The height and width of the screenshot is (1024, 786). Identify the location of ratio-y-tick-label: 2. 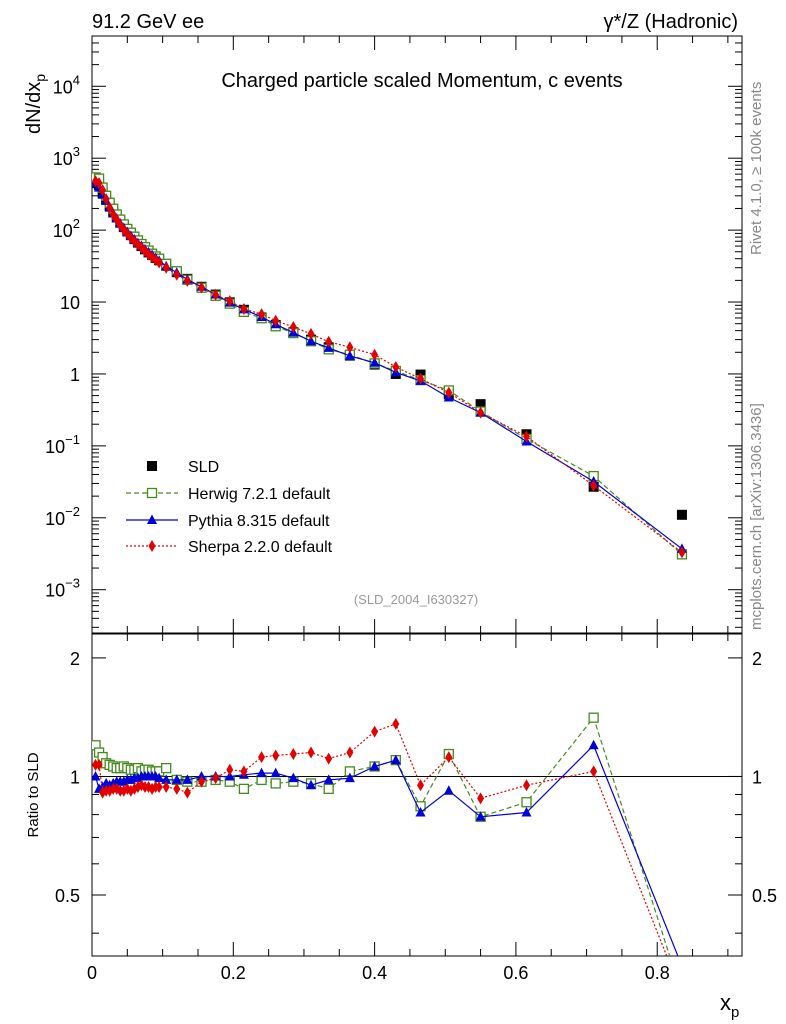
(75, 659).